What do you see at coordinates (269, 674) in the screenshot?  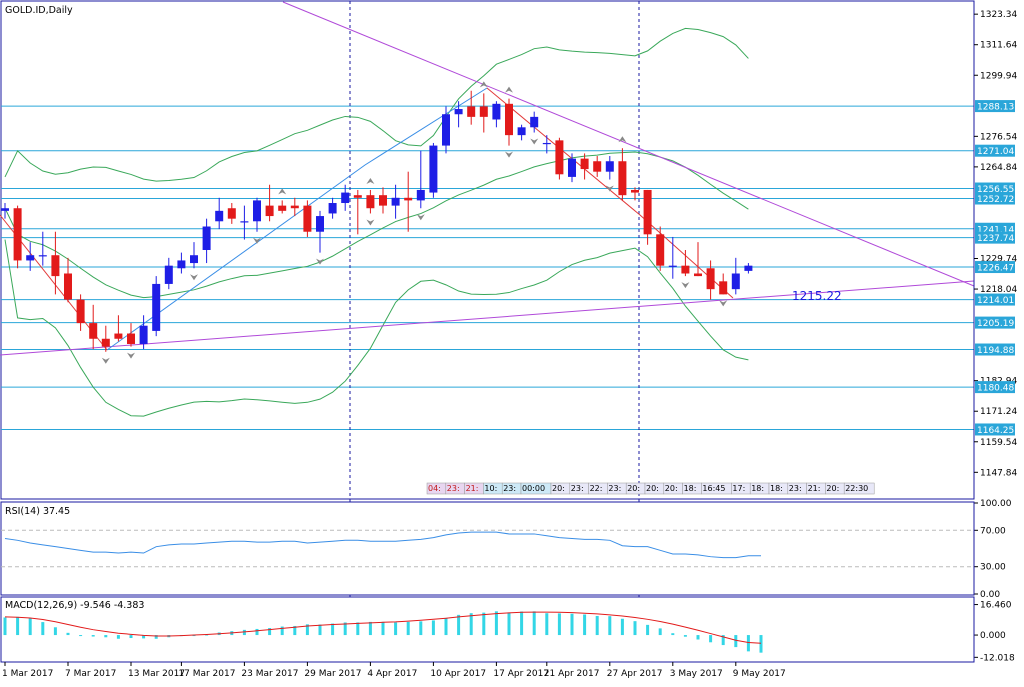 I see `time-tick-label: 23 Mar 2017` at bounding box center [269, 674].